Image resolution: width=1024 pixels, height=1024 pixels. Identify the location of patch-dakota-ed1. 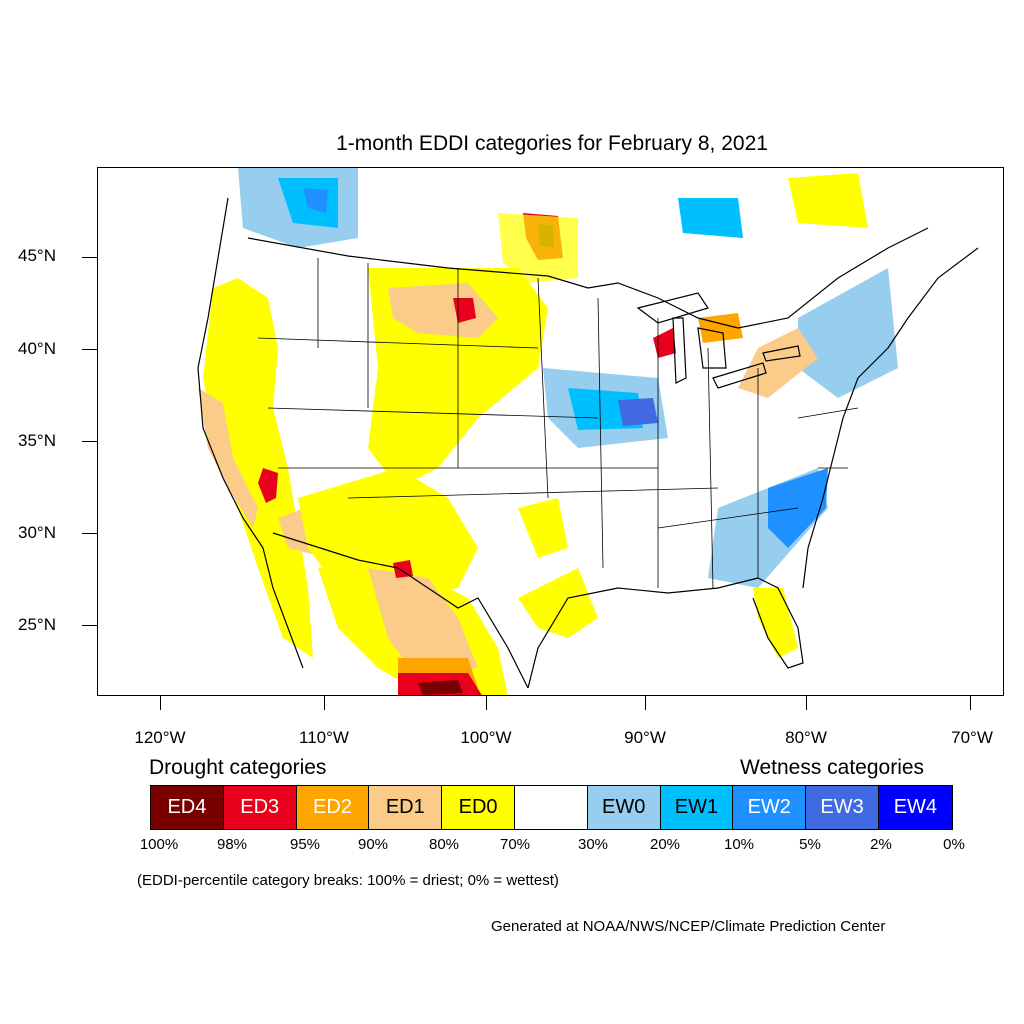
(443, 310).